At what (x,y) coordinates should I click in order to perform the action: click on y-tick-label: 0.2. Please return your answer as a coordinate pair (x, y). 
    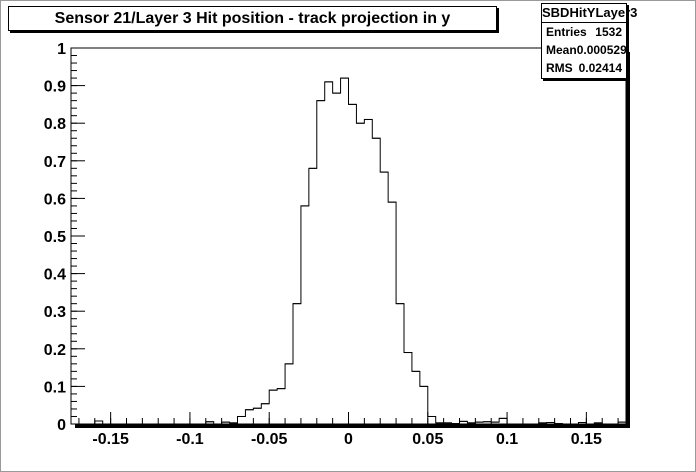
    Looking at the image, I should click on (55, 350).